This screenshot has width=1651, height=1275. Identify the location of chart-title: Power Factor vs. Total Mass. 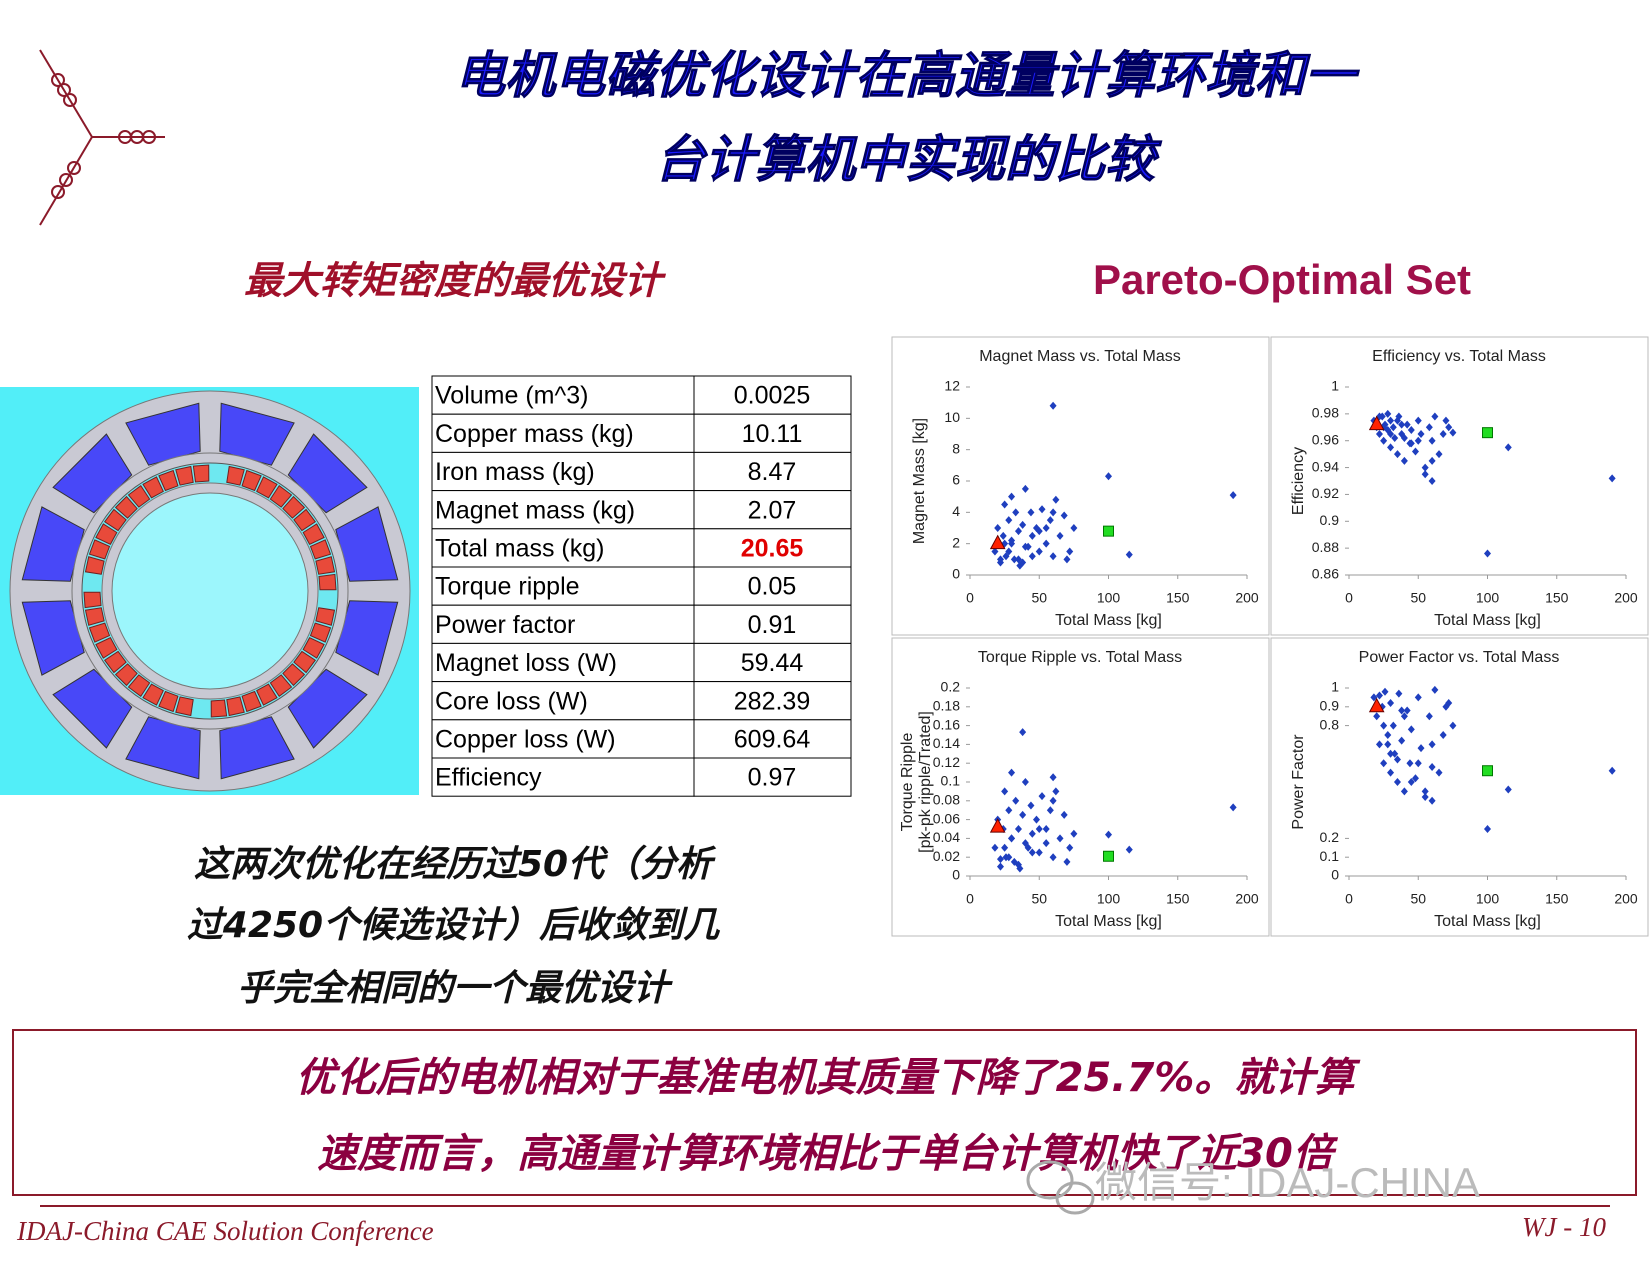
(1459, 657).